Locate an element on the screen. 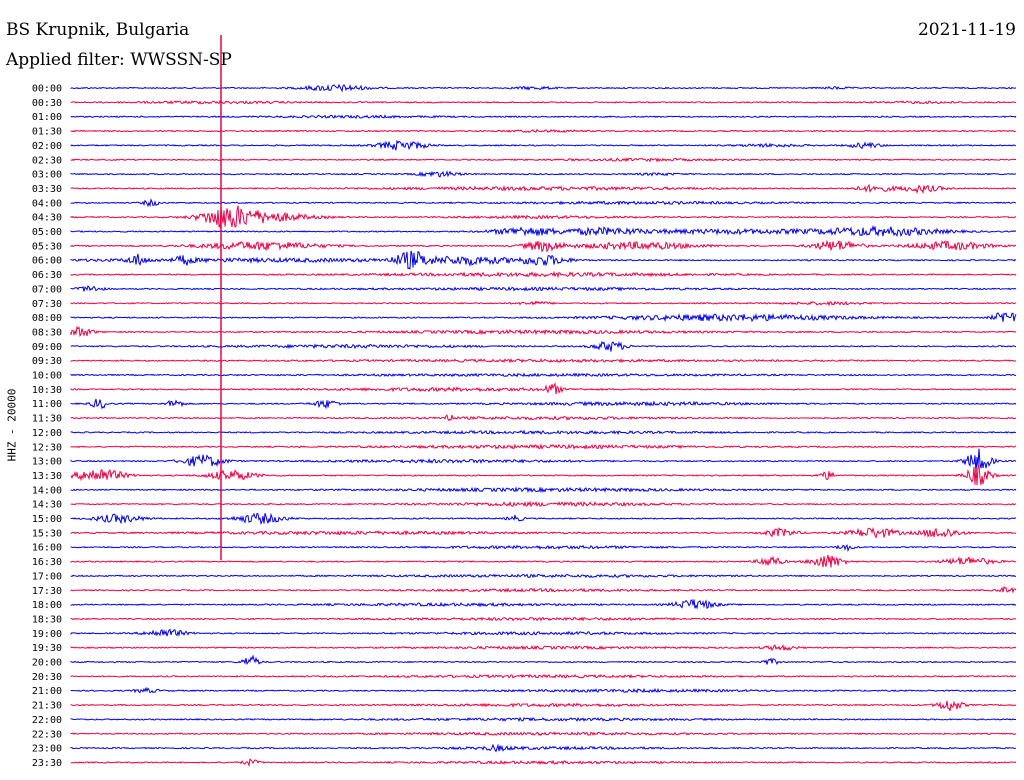 This screenshot has width=1024, height=780. time-label-2000: 20:00 is located at coordinates (47, 663).